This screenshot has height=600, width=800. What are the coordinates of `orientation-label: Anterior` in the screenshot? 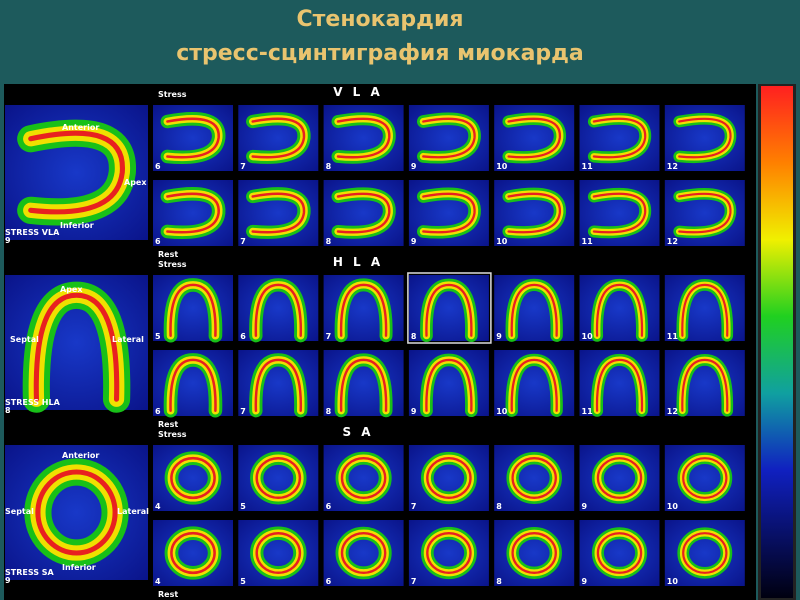 It's located at (80, 127).